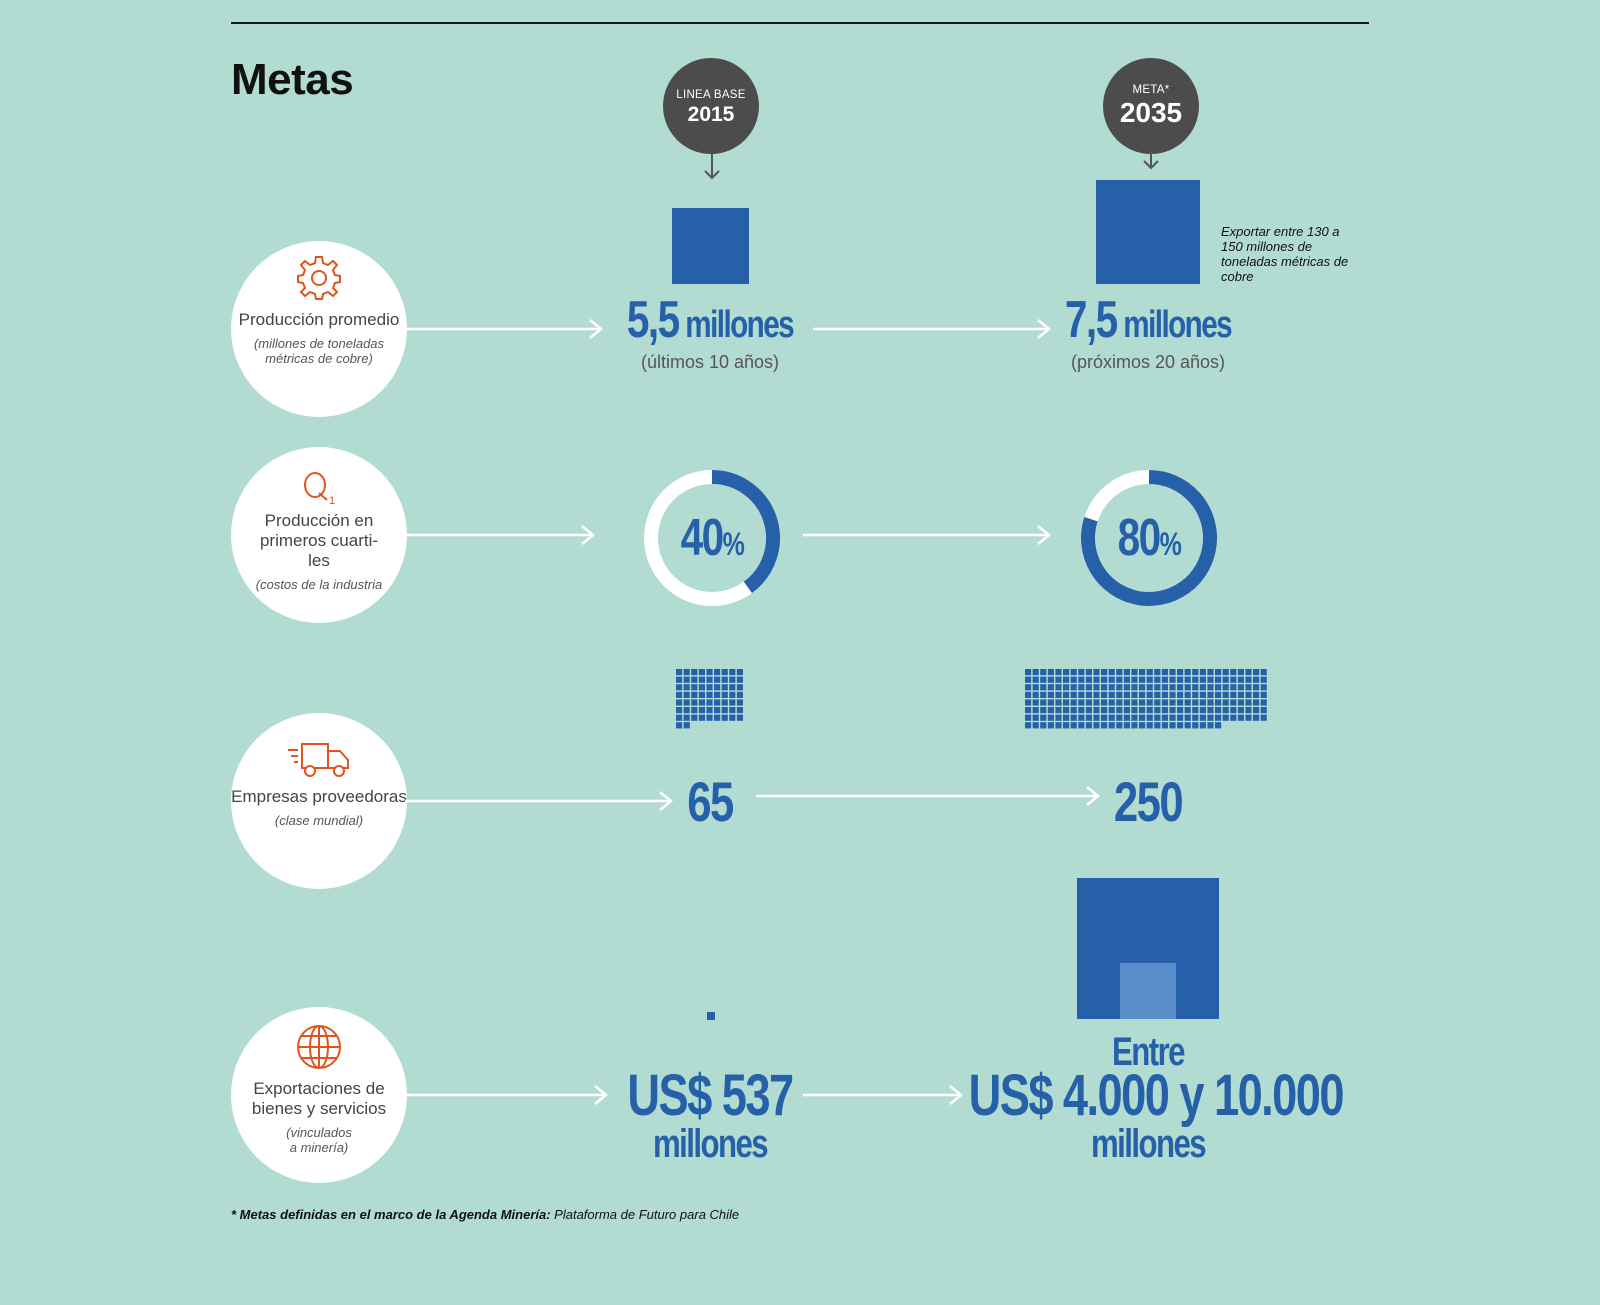 The height and width of the screenshot is (1305, 1600). What do you see at coordinates (710, 320) in the screenshot?
I see `production-base-value: 5,5 millones` at bounding box center [710, 320].